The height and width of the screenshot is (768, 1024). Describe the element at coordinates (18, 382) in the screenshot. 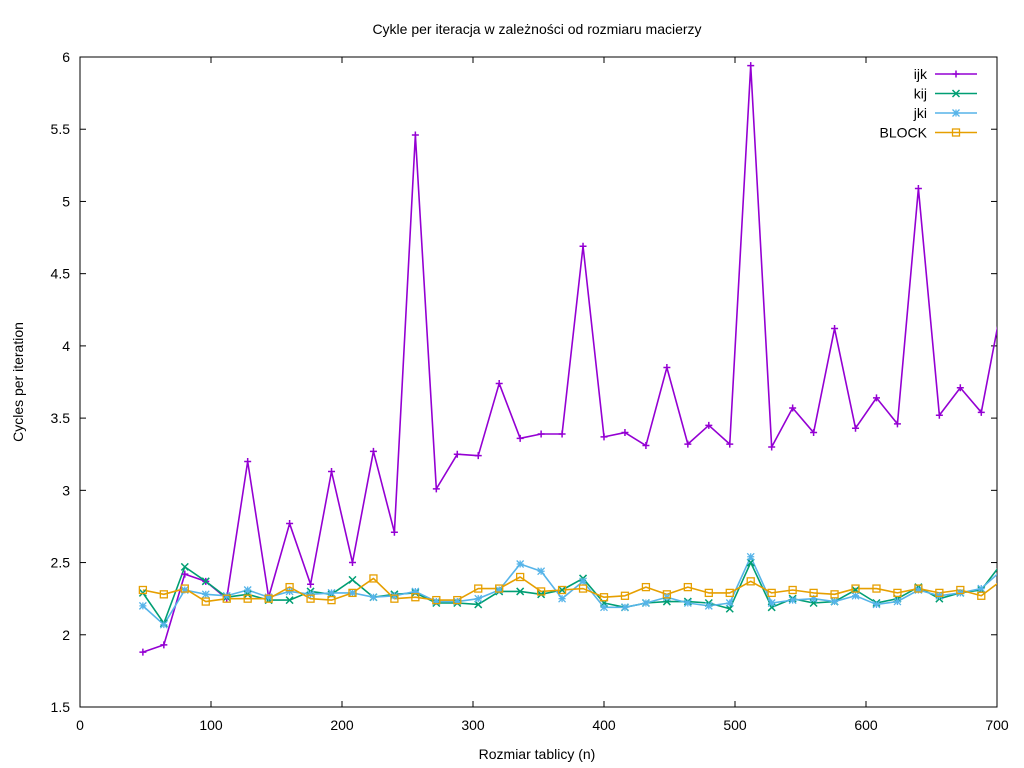

I see `y-axis-label: Cycles per iteration` at that location.